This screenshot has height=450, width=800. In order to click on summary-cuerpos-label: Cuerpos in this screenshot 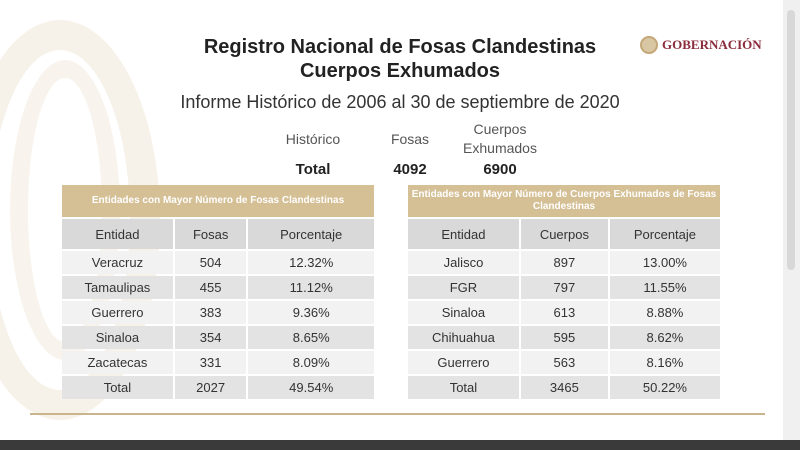, I will do `click(500, 129)`.